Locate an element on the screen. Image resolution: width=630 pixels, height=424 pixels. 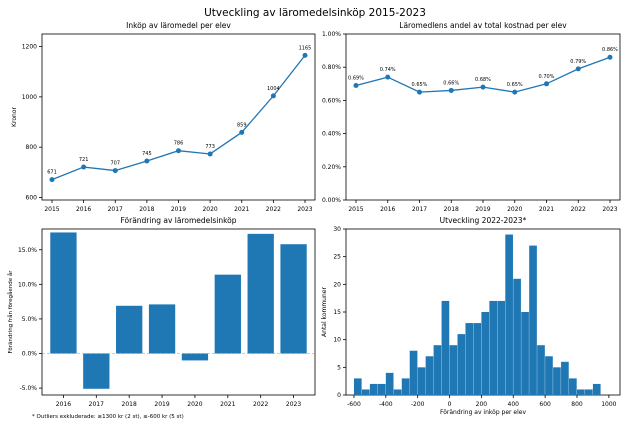
data-label: 0.86% is located at coordinates (610, 50).